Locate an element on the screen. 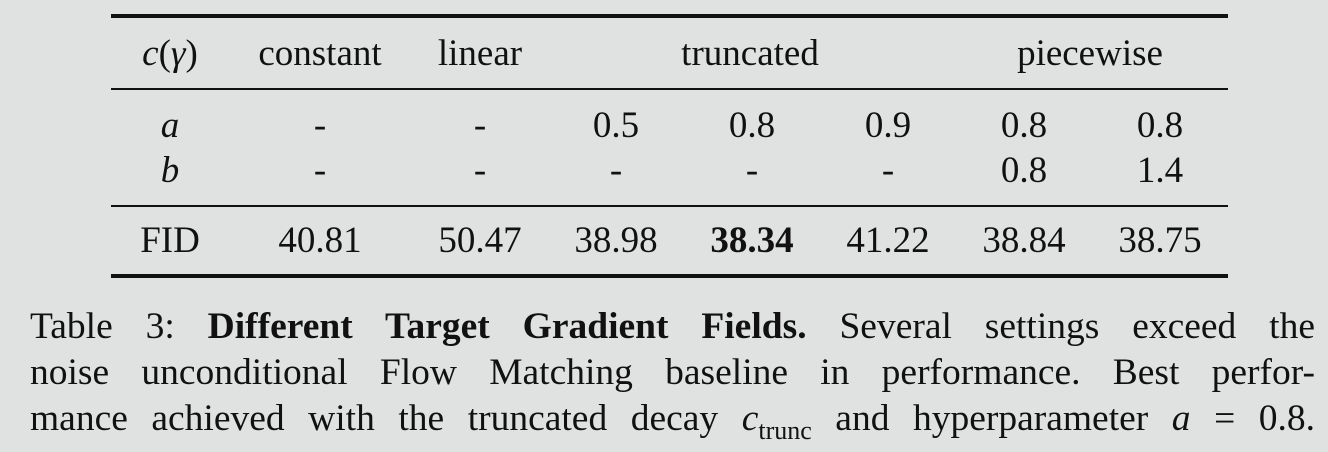  caption-prefix: Table 3: is located at coordinates (119, 326).